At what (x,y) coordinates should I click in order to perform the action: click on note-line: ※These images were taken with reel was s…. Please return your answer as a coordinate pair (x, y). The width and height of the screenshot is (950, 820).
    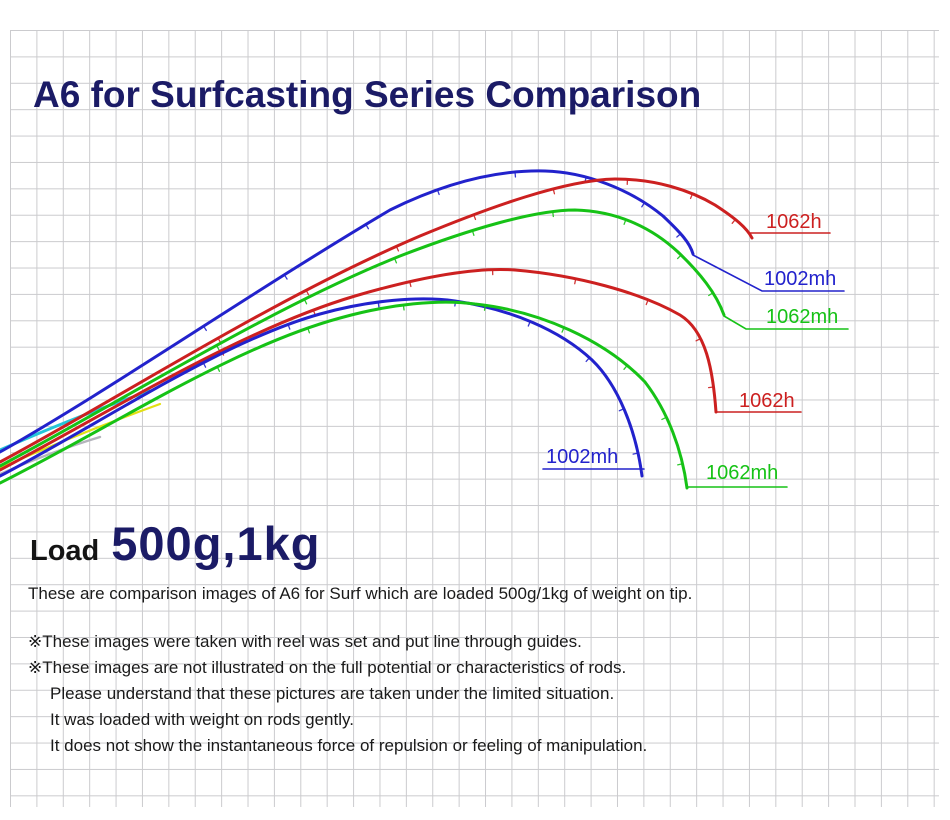
    Looking at the image, I should click on (305, 641).